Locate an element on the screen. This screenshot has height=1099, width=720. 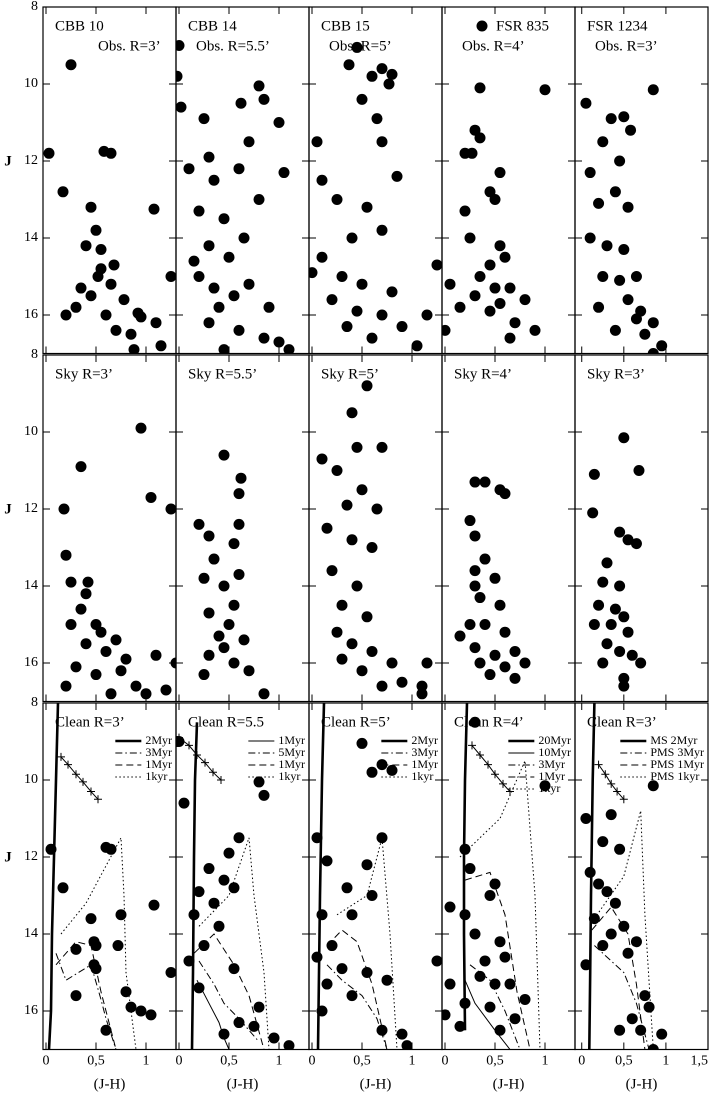
legend-label: 1Myr is located at coordinates (158, 764).